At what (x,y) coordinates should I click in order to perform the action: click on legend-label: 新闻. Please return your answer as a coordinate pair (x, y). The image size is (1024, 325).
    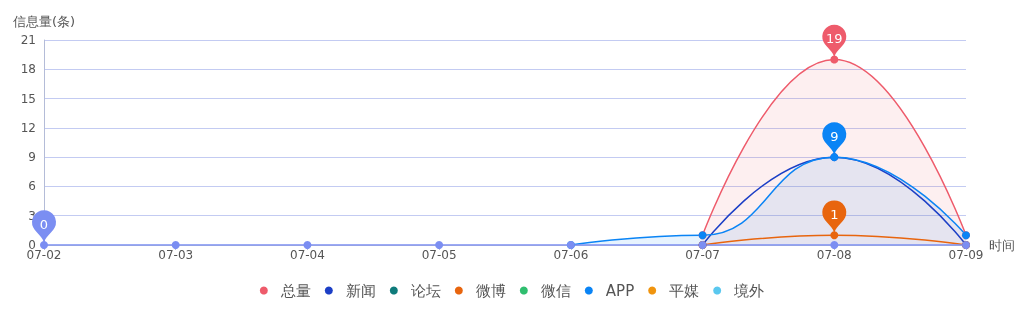
    Looking at the image, I should click on (360, 290).